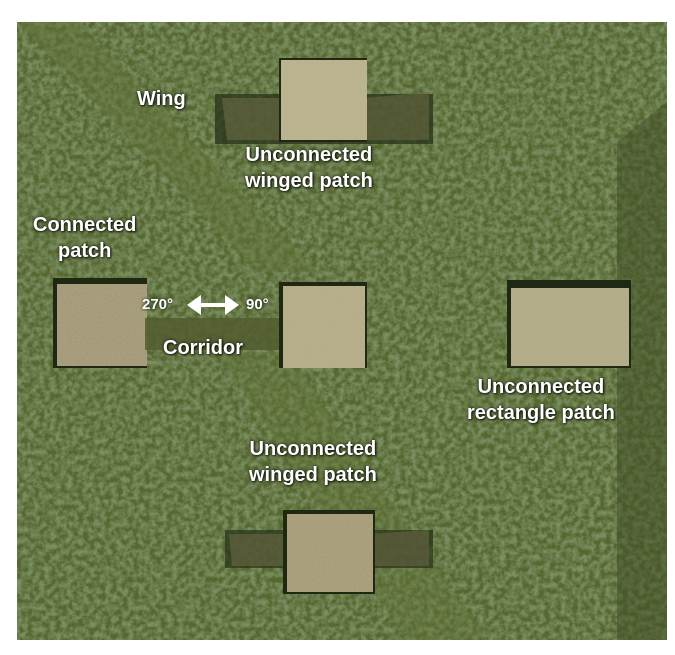  I want to click on corridor-strip, so click(214, 334).